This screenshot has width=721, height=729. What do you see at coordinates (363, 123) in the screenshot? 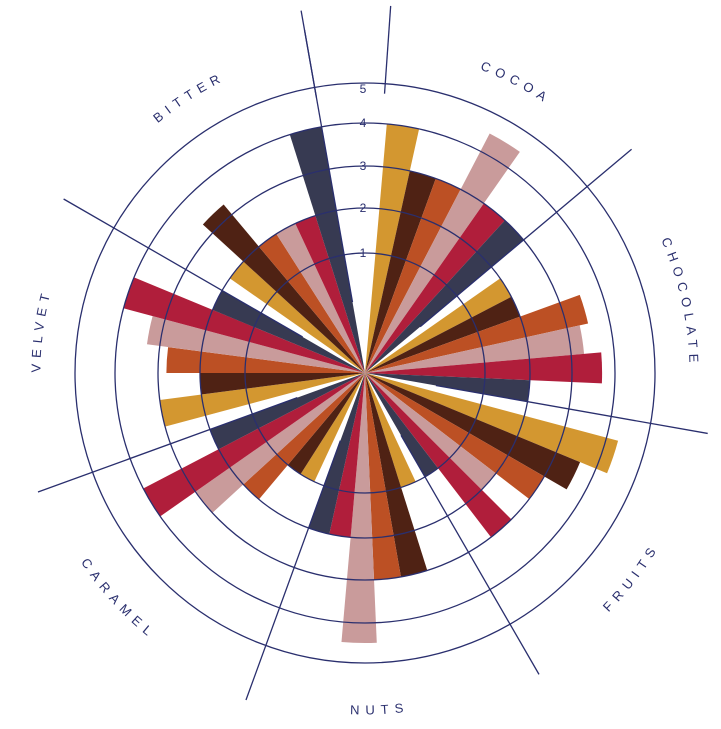
I see `tick-label-4: 4` at bounding box center [363, 123].